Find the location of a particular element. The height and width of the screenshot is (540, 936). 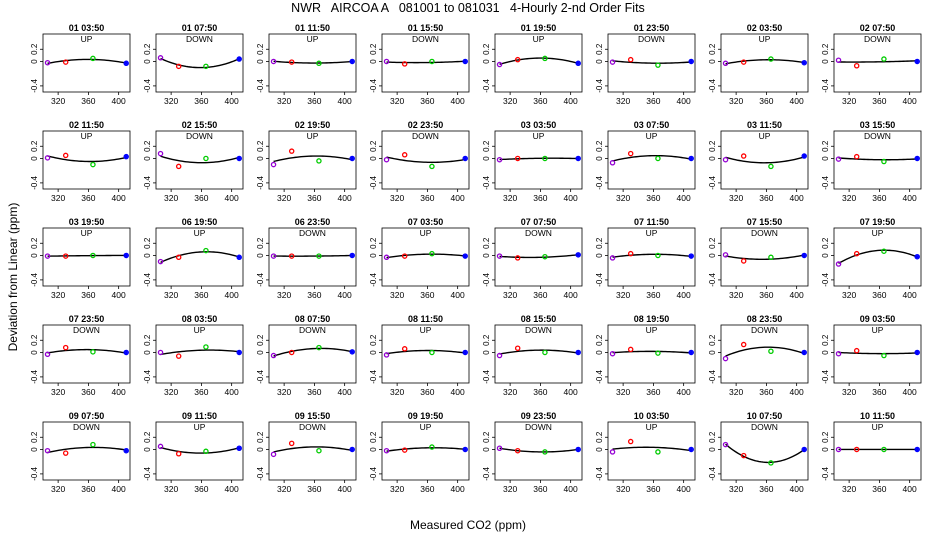

panel-title: 09 11:50 is located at coordinates (199, 416).